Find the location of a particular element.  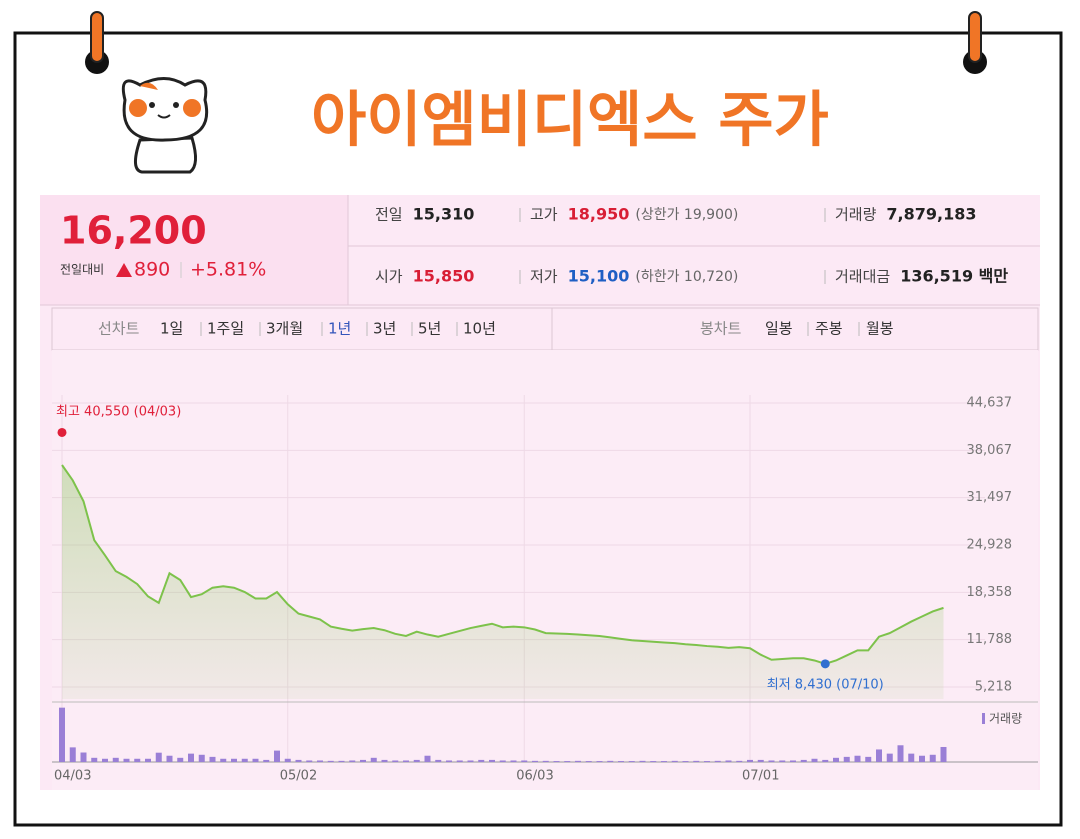

period-tab: 1주일 is located at coordinates (225, 329).